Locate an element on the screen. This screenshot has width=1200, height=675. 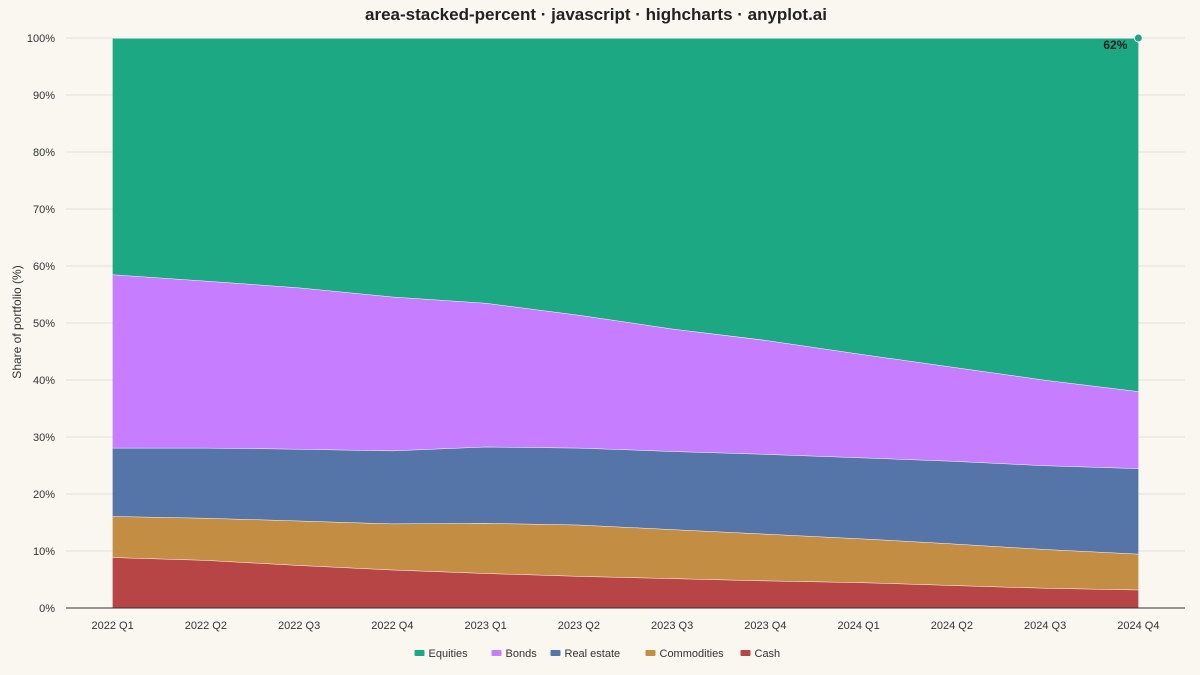
x-tick-label: 2024 Q3 is located at coordinates (1045, 626).